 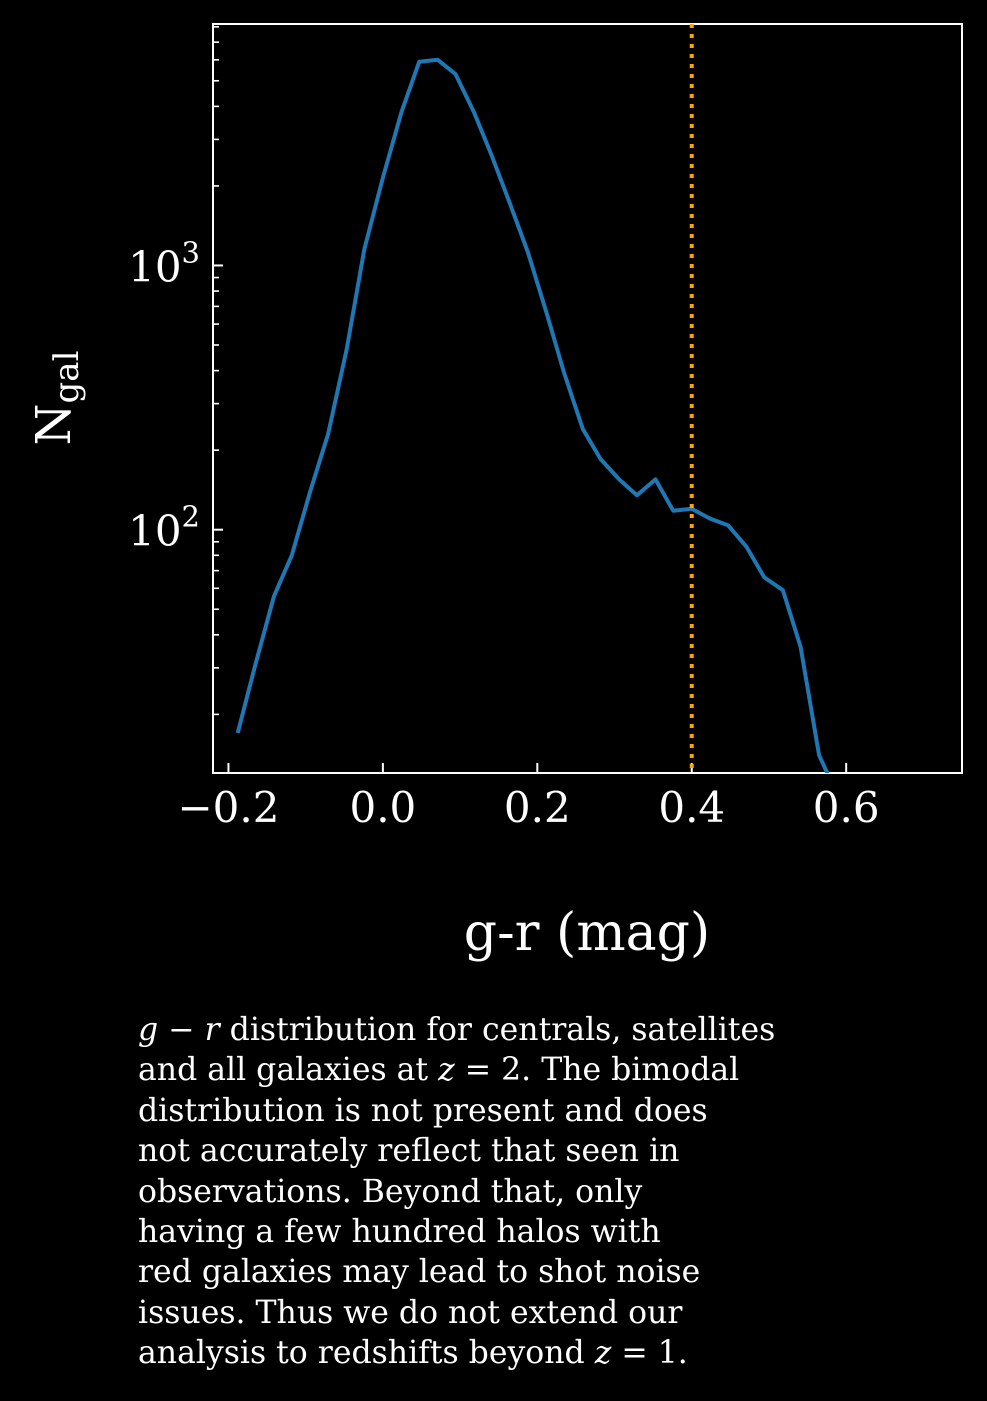 I want to click on caption-text: not accurately reflect that seen in, so click(x=409, y=1151).